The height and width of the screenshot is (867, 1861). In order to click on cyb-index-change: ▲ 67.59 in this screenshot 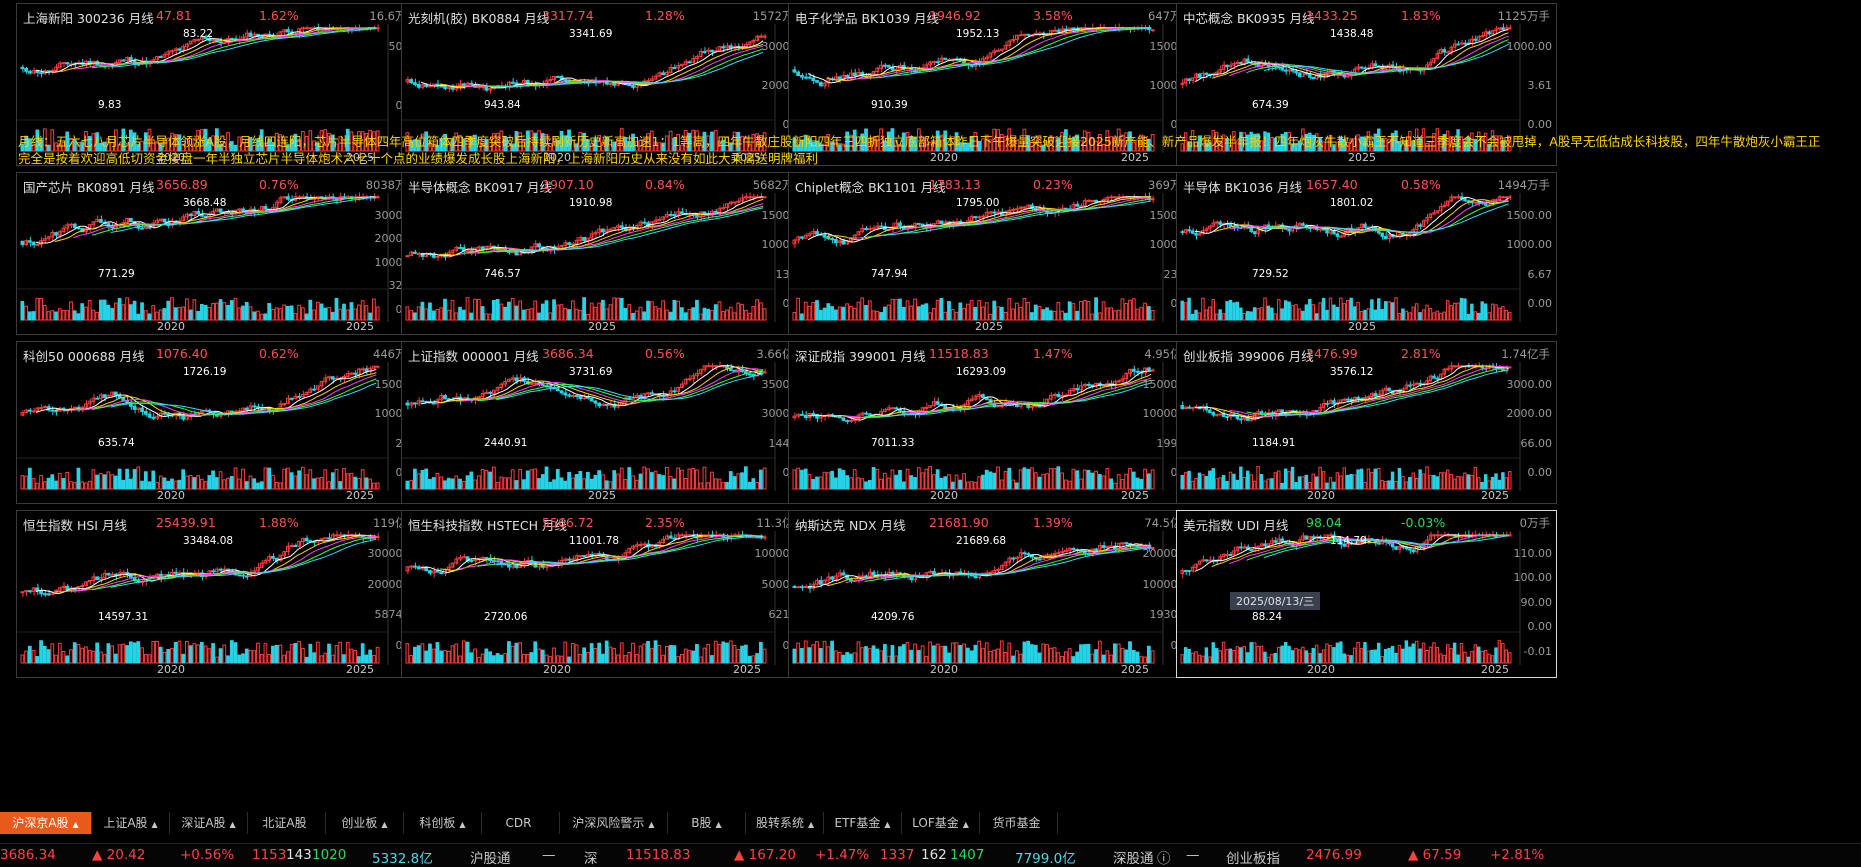, I will do `click(1435, 855)`.